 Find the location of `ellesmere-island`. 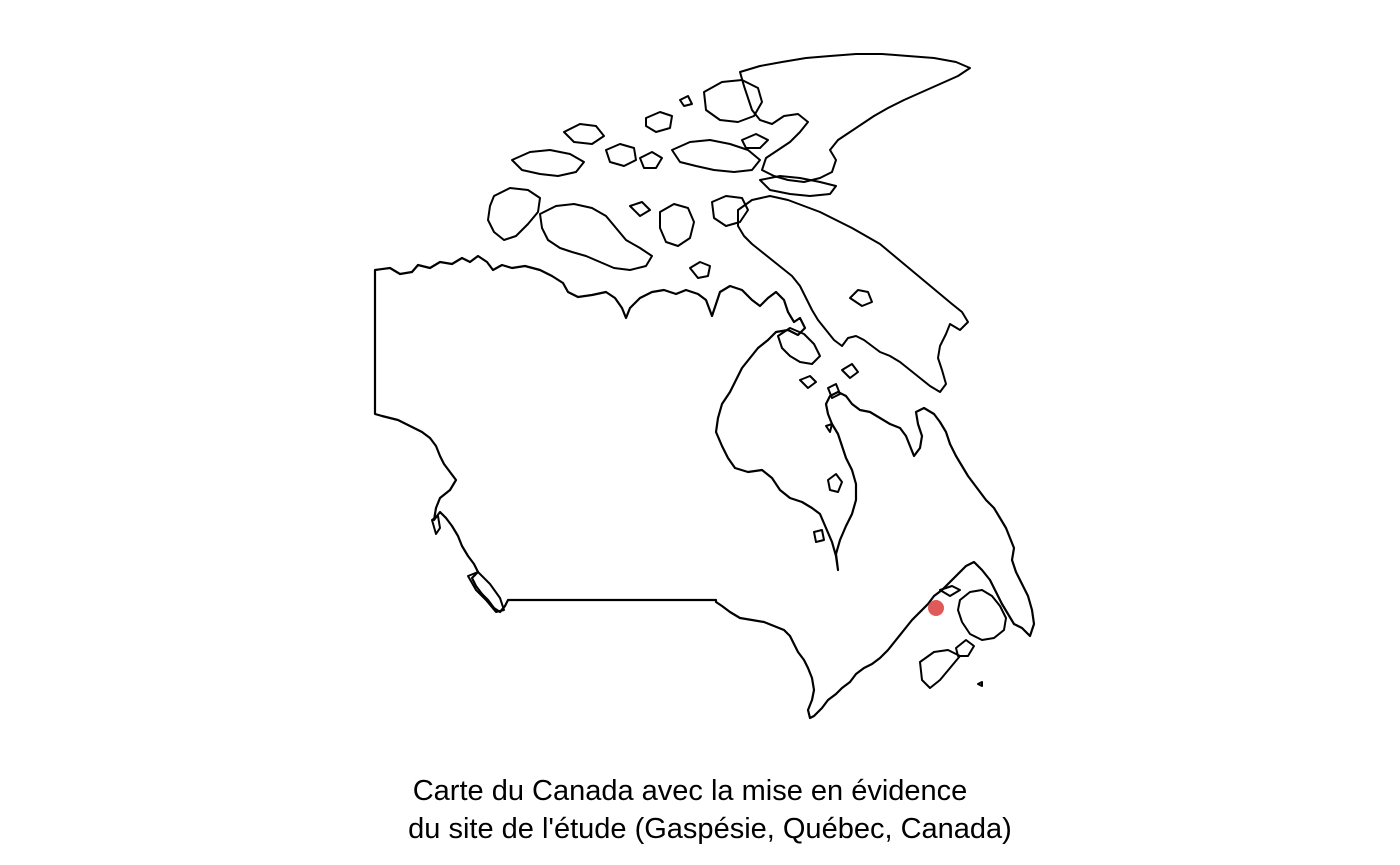

ellesmere-island is located at coordinates (855, 118).